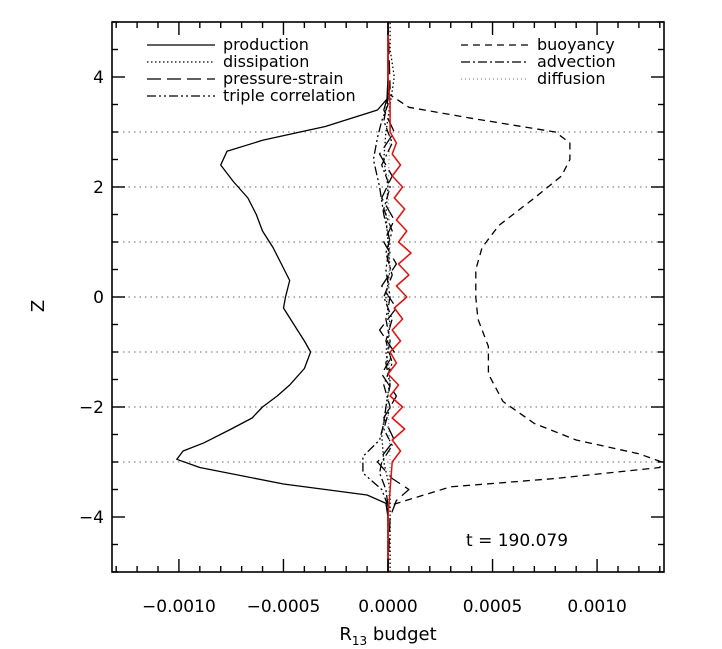  Describe the element at coordinates (98, 298) in the screenshot. I see `y-tick-label-2: 0` at that location.